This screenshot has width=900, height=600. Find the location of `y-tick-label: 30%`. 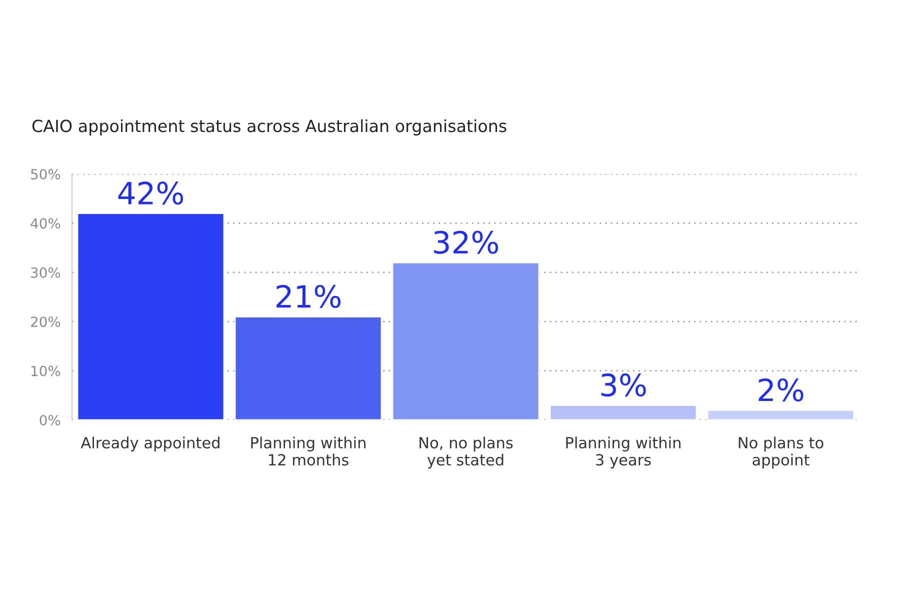

y-tick-label: 30% is located at coordinates (45, 272).